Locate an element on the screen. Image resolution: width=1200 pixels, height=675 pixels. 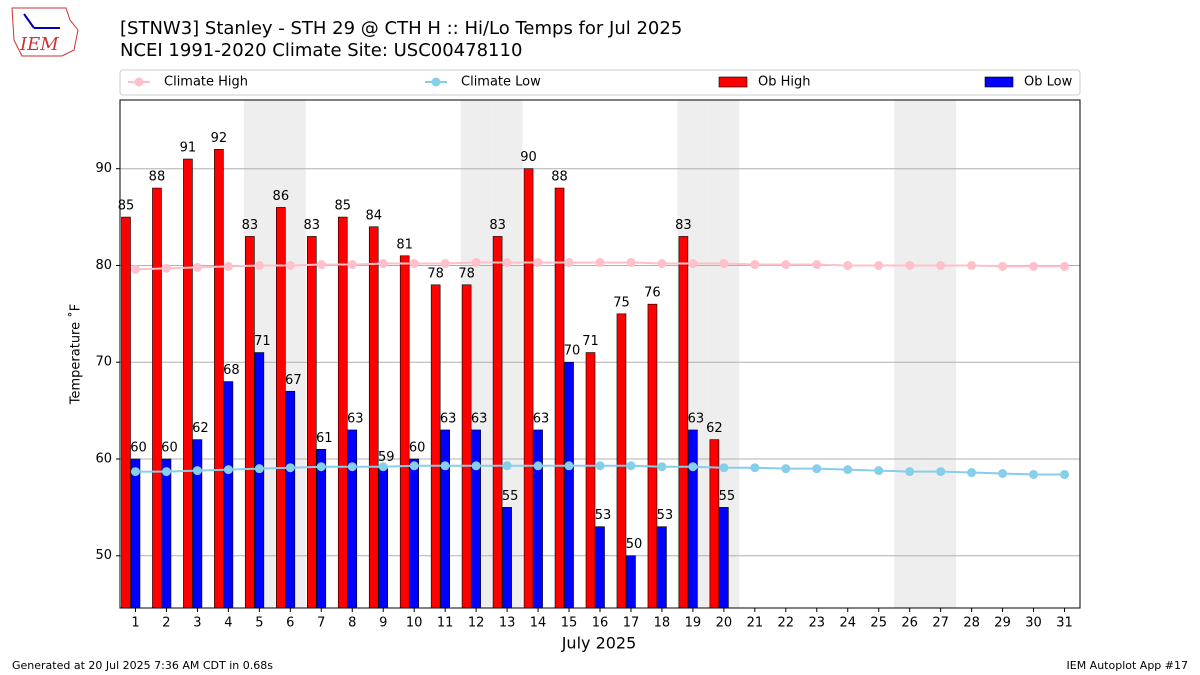
x-tick-label: 2 is located at coordinates (166, 623).